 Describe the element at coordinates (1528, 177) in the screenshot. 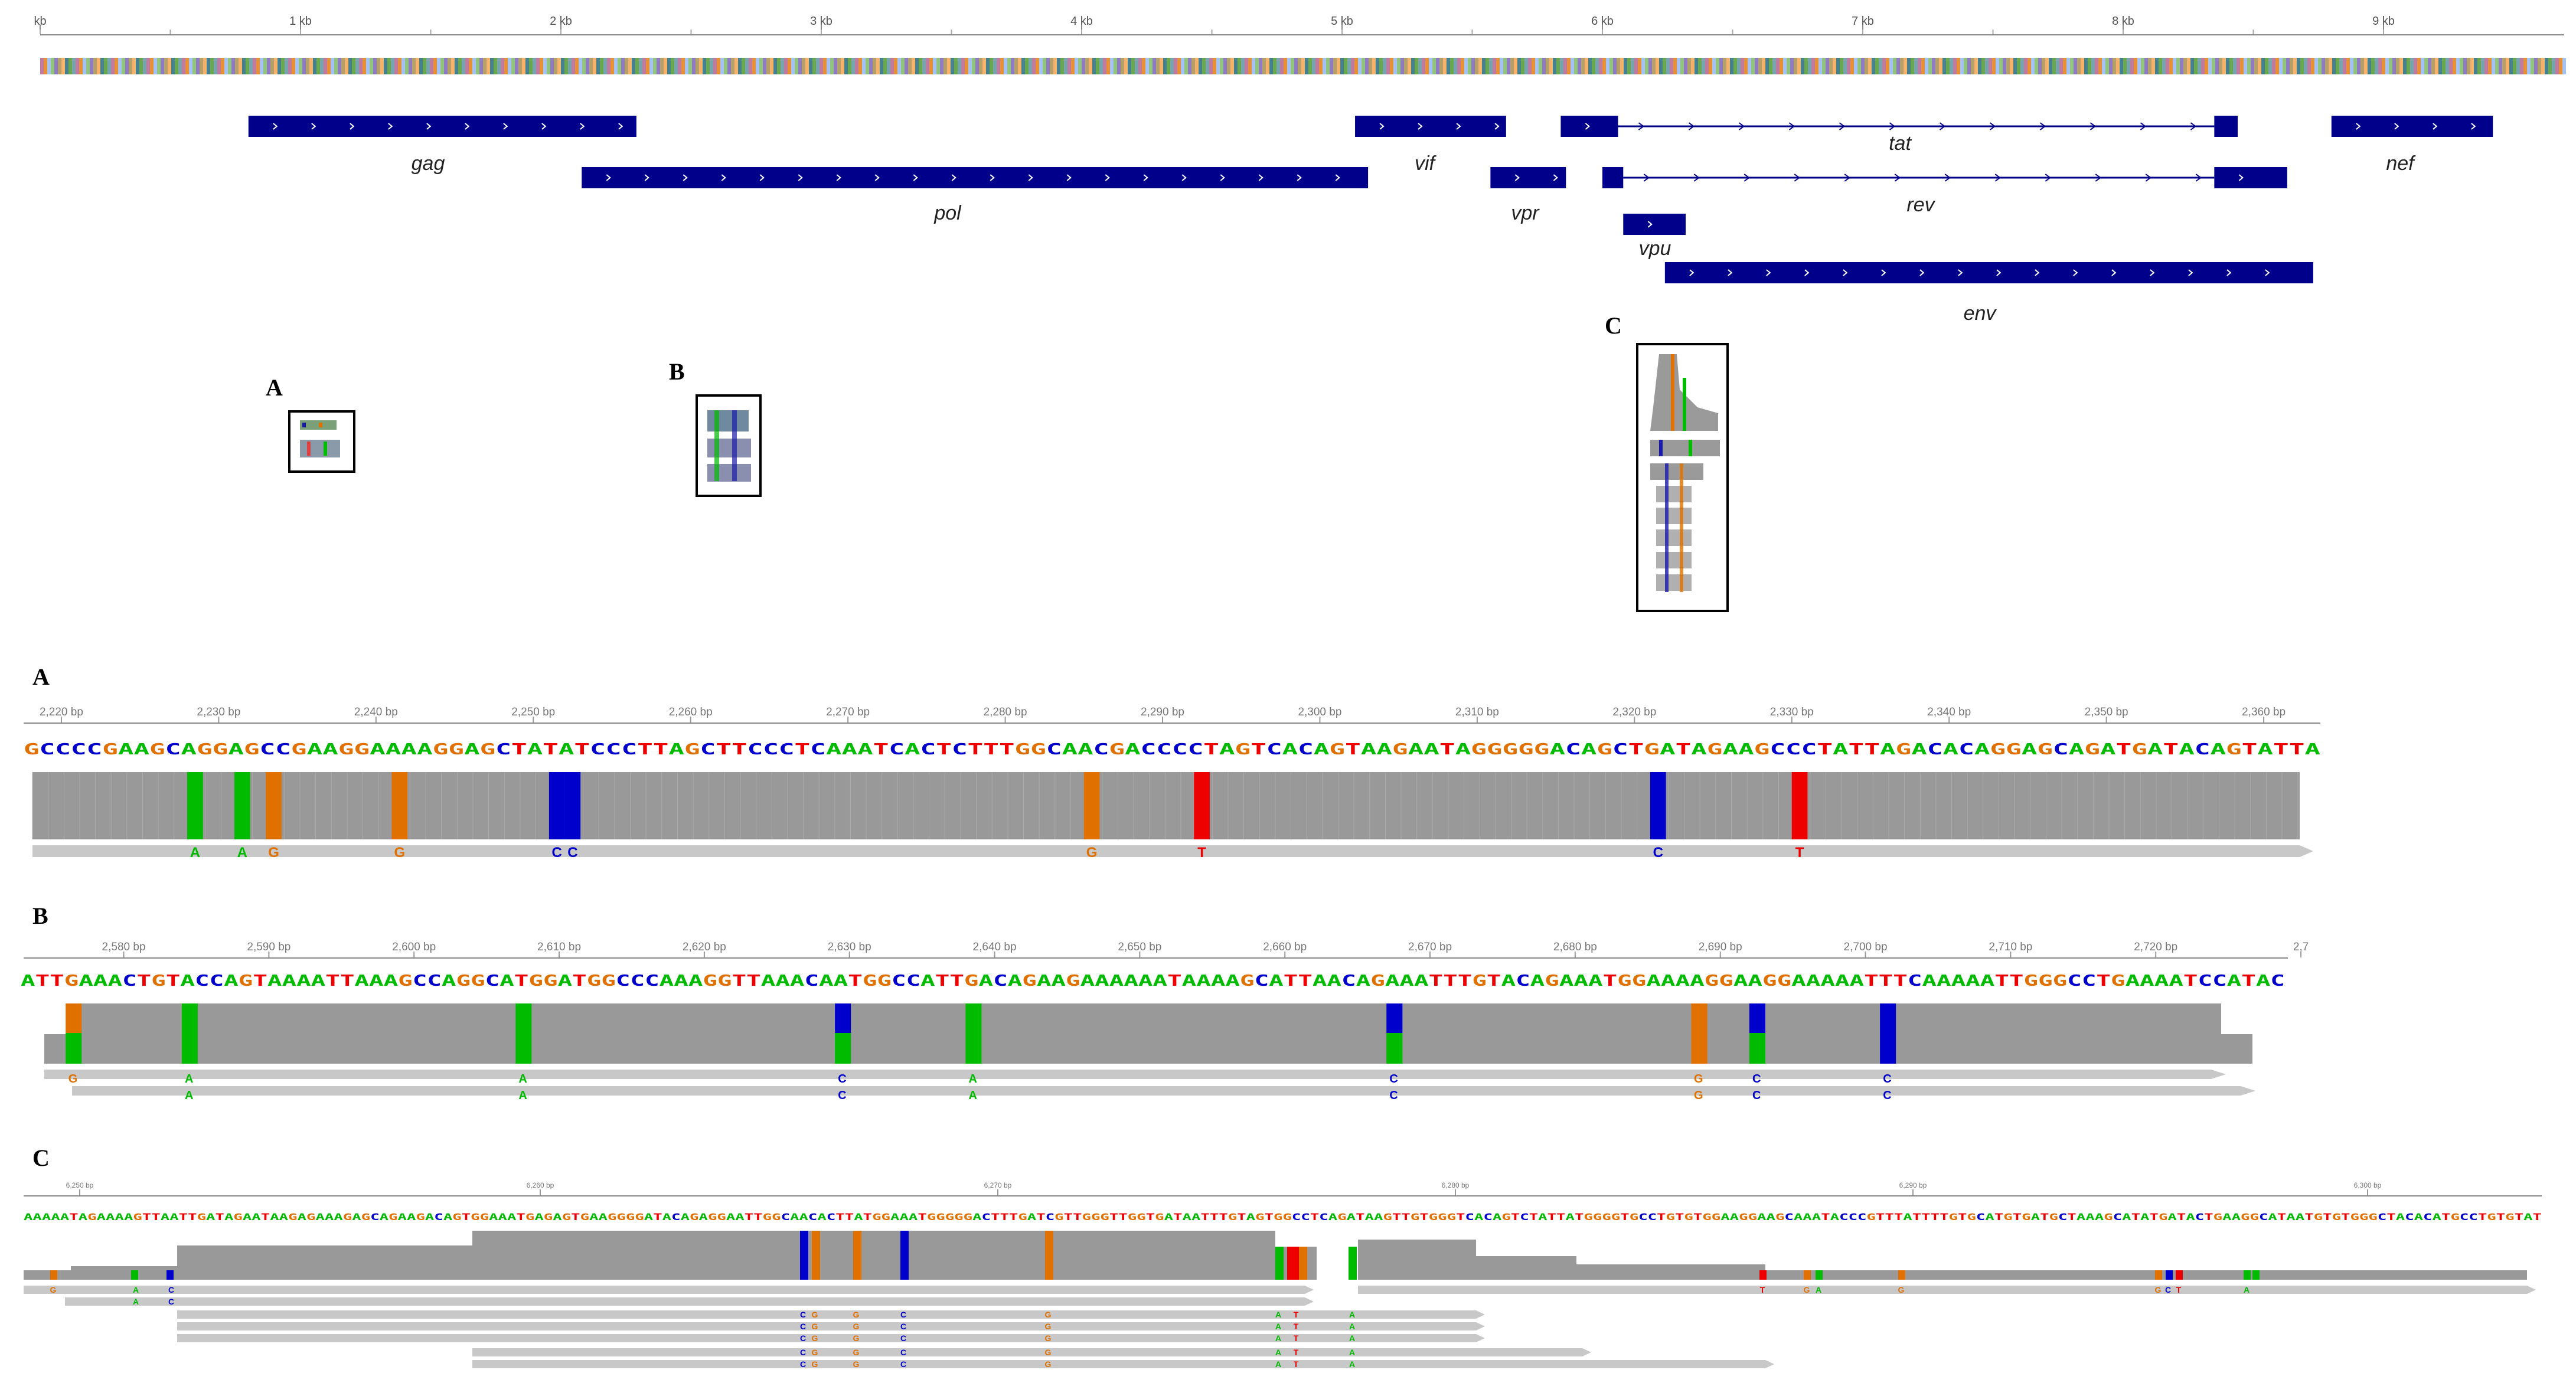

I see `gene-exon-vpr` at that location.